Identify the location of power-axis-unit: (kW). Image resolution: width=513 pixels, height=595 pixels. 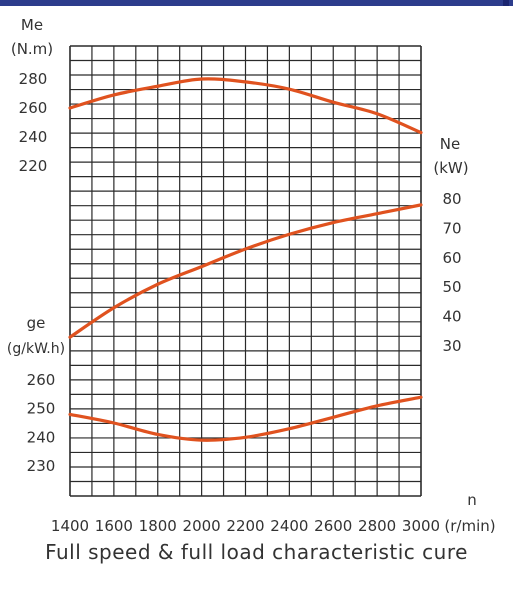
(450, 168).